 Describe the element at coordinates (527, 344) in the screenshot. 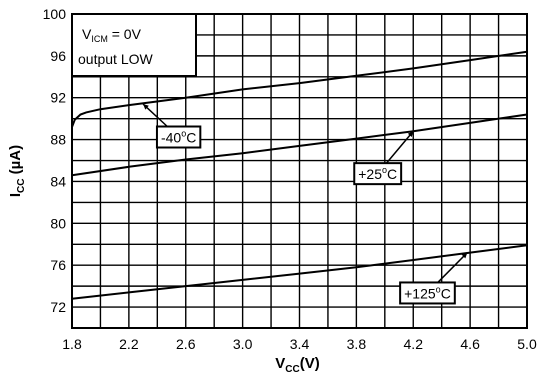

I see `x-tick-label: 5.0` at that location.